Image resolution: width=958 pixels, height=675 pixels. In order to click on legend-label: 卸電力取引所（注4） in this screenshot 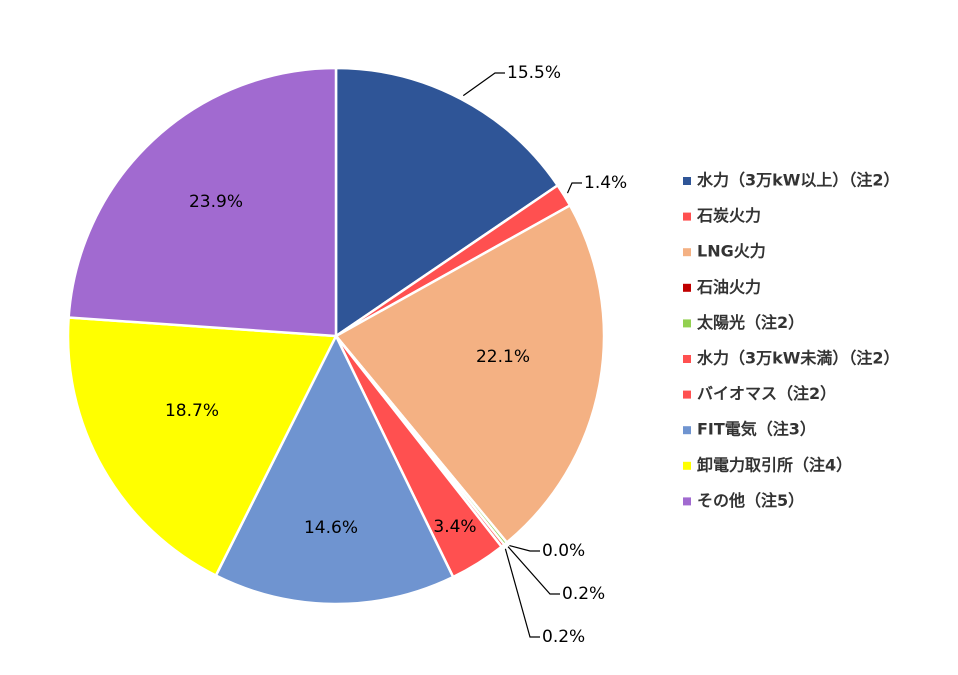, I will do `click(774, 464)`.